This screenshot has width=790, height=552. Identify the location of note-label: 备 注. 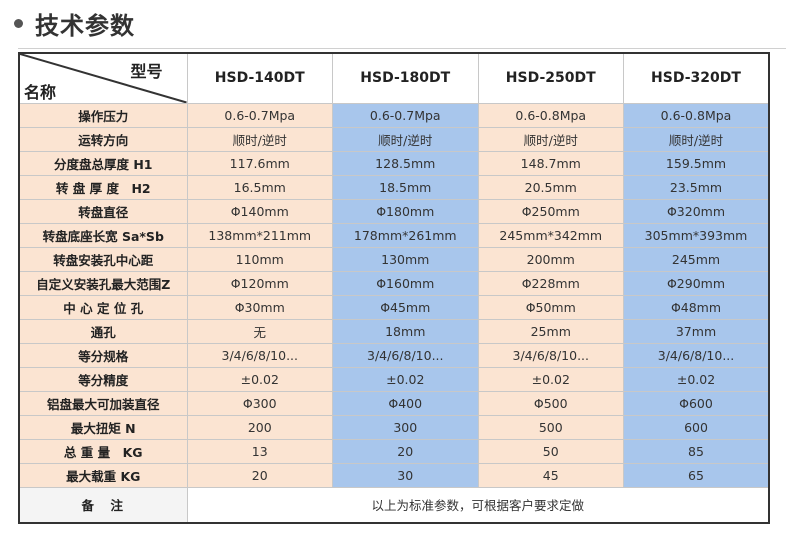
(103, 505).